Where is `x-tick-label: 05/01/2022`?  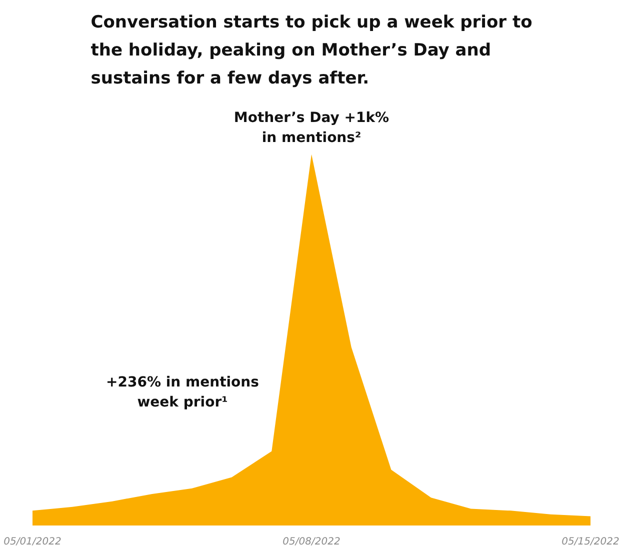
x-tick-label: 05/01/2022 is located at coordinates (33, 542).